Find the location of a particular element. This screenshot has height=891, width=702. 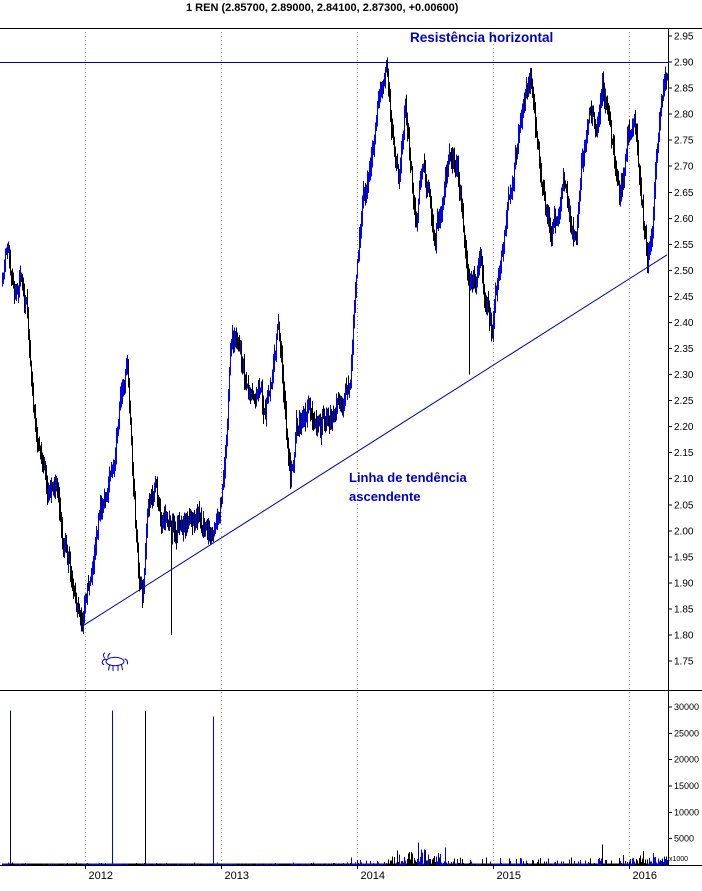

x-axis-year-label: 2014 is located at coordinates (373, 876).